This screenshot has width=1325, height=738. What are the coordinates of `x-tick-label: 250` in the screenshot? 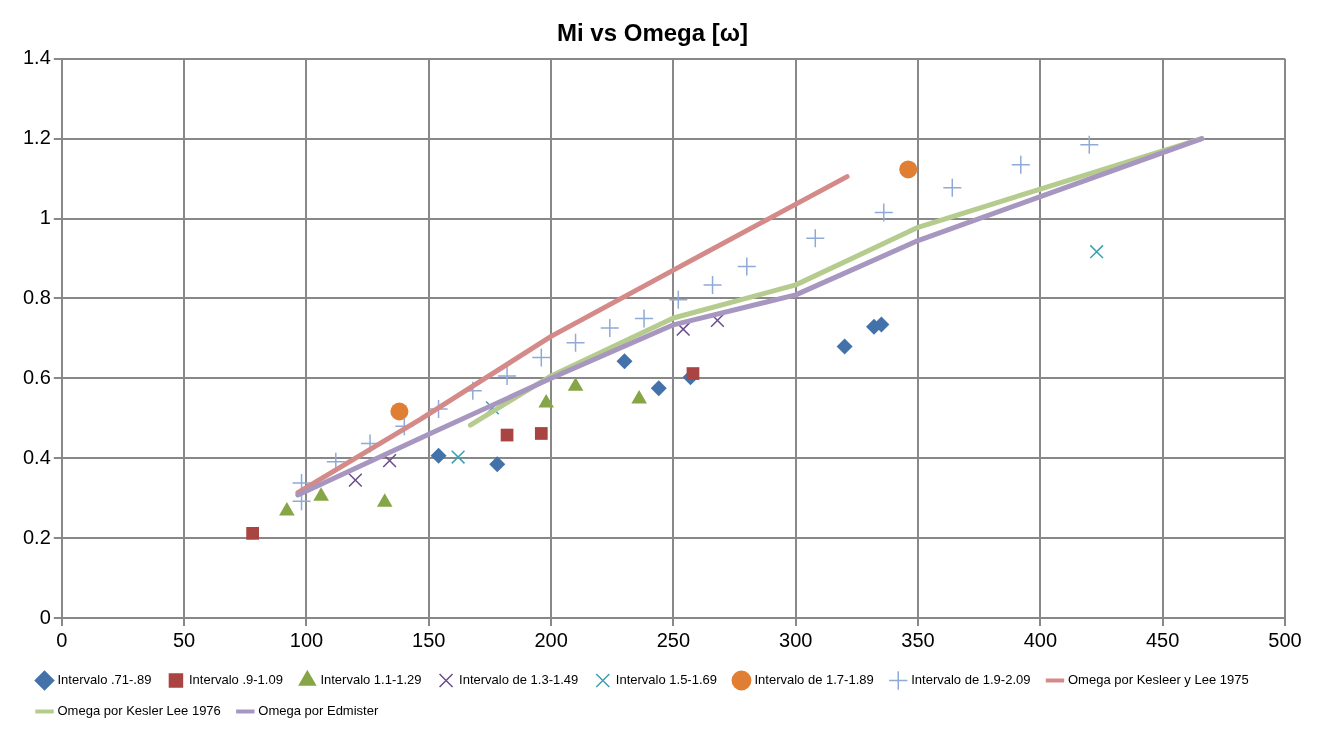 It's located at (673, 639).